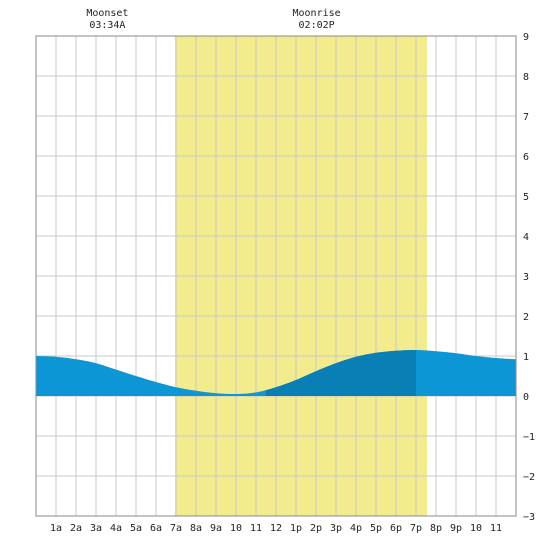 This screenshot has height=550, width=550. I want to click on x-tick-label: 6a, so click(156, 528).